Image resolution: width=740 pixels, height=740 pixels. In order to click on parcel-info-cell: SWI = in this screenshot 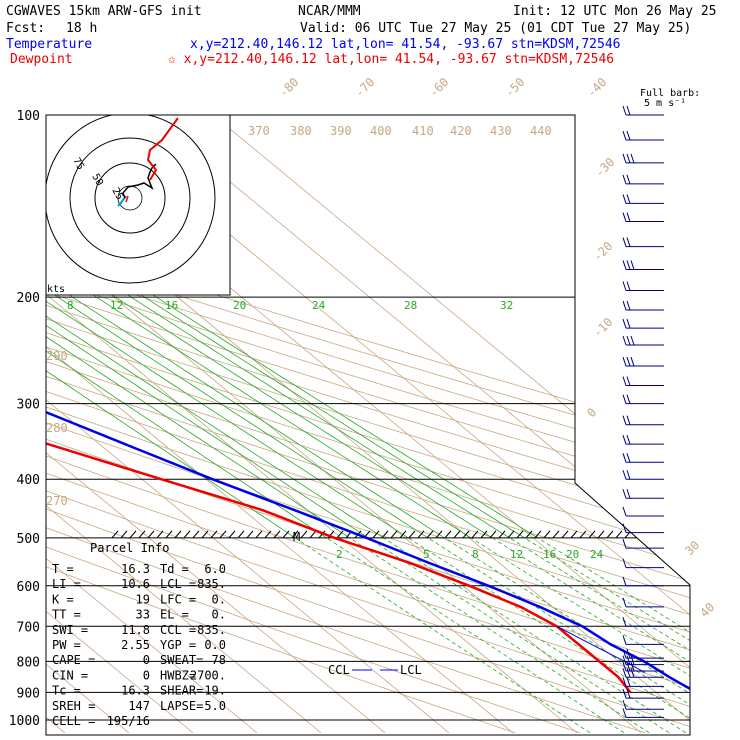, I will do `click(70, 630)`.